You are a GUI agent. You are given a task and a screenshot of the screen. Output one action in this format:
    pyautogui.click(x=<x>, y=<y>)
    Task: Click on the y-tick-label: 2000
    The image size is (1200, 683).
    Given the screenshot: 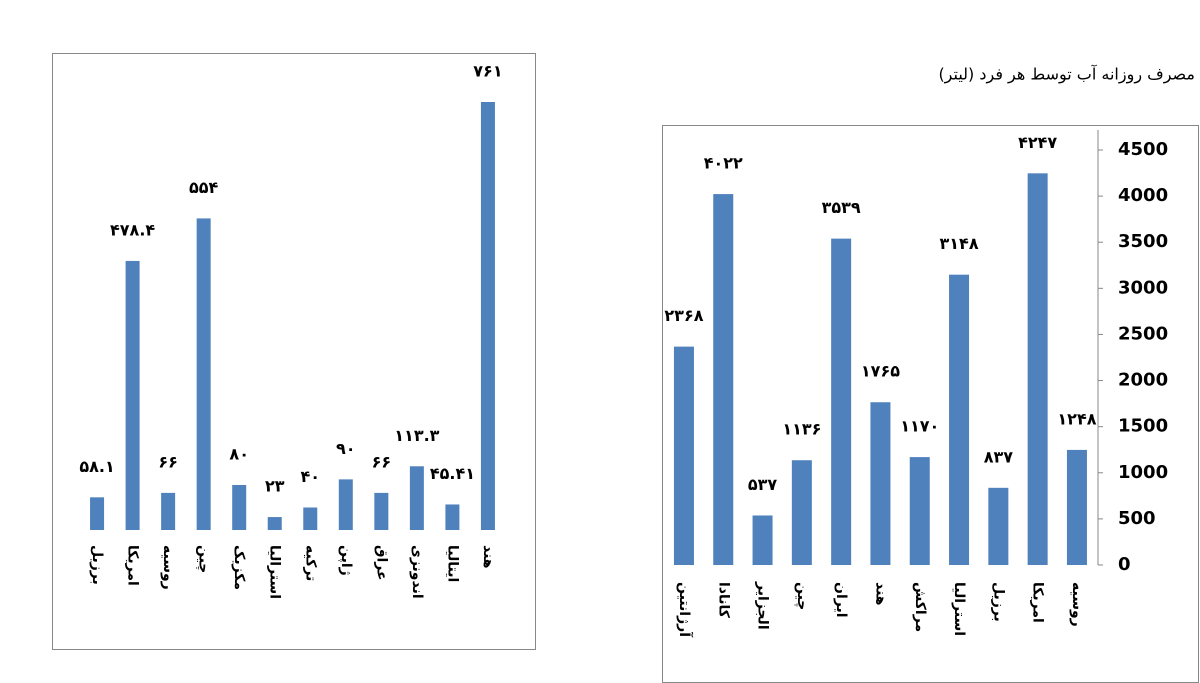 What is the action you would take?
    pyautogui.click(x=1143, y=380)
    